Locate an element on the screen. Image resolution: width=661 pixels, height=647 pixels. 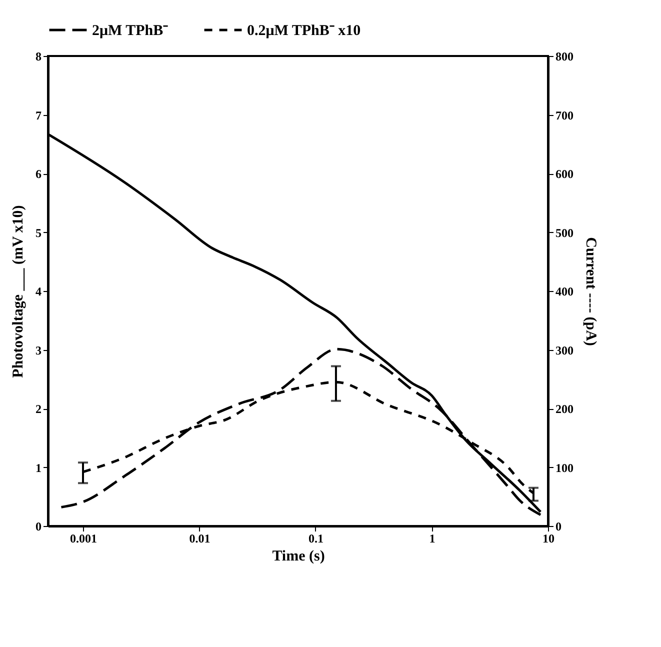
y-tick-label: 1 is located at coordinates (39, 467).